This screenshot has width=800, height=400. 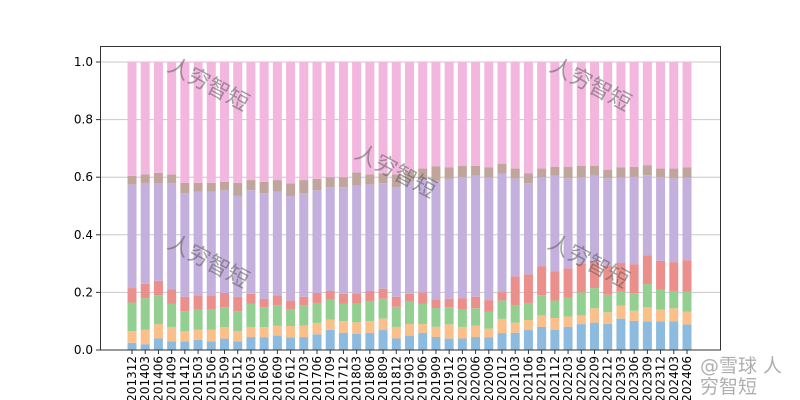 I want to click on x-tick-label: 201312, so click(x=132, y=378).